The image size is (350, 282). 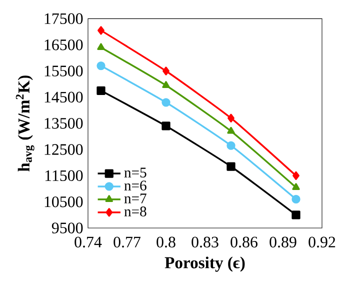 I want to click on y-tick-label: 13500, so click(x=63, y=123).